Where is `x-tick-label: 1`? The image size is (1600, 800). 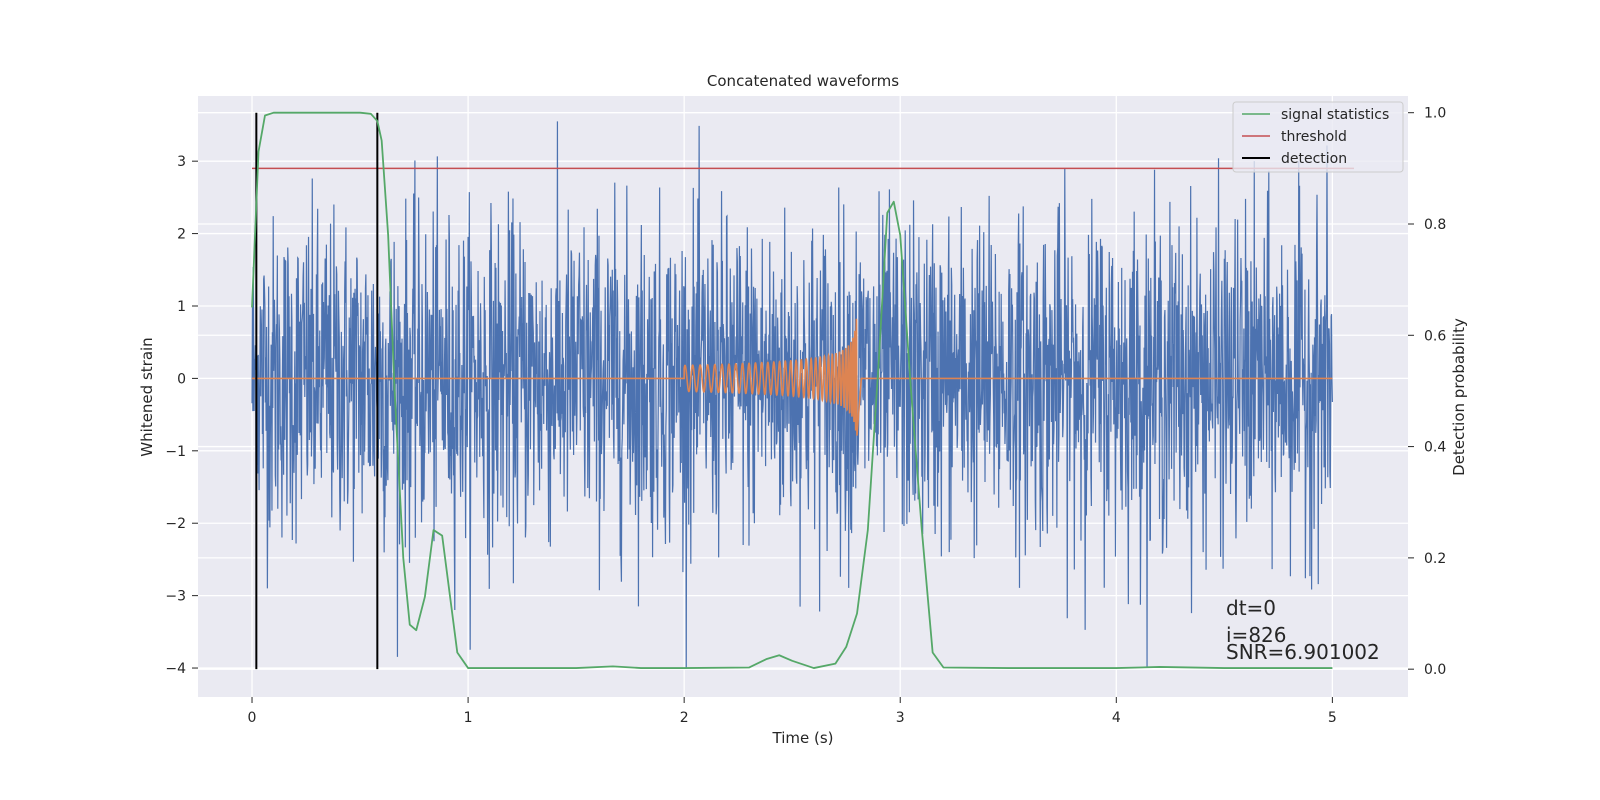
x-tick-label: 1 is located at coordinates (468, 718).